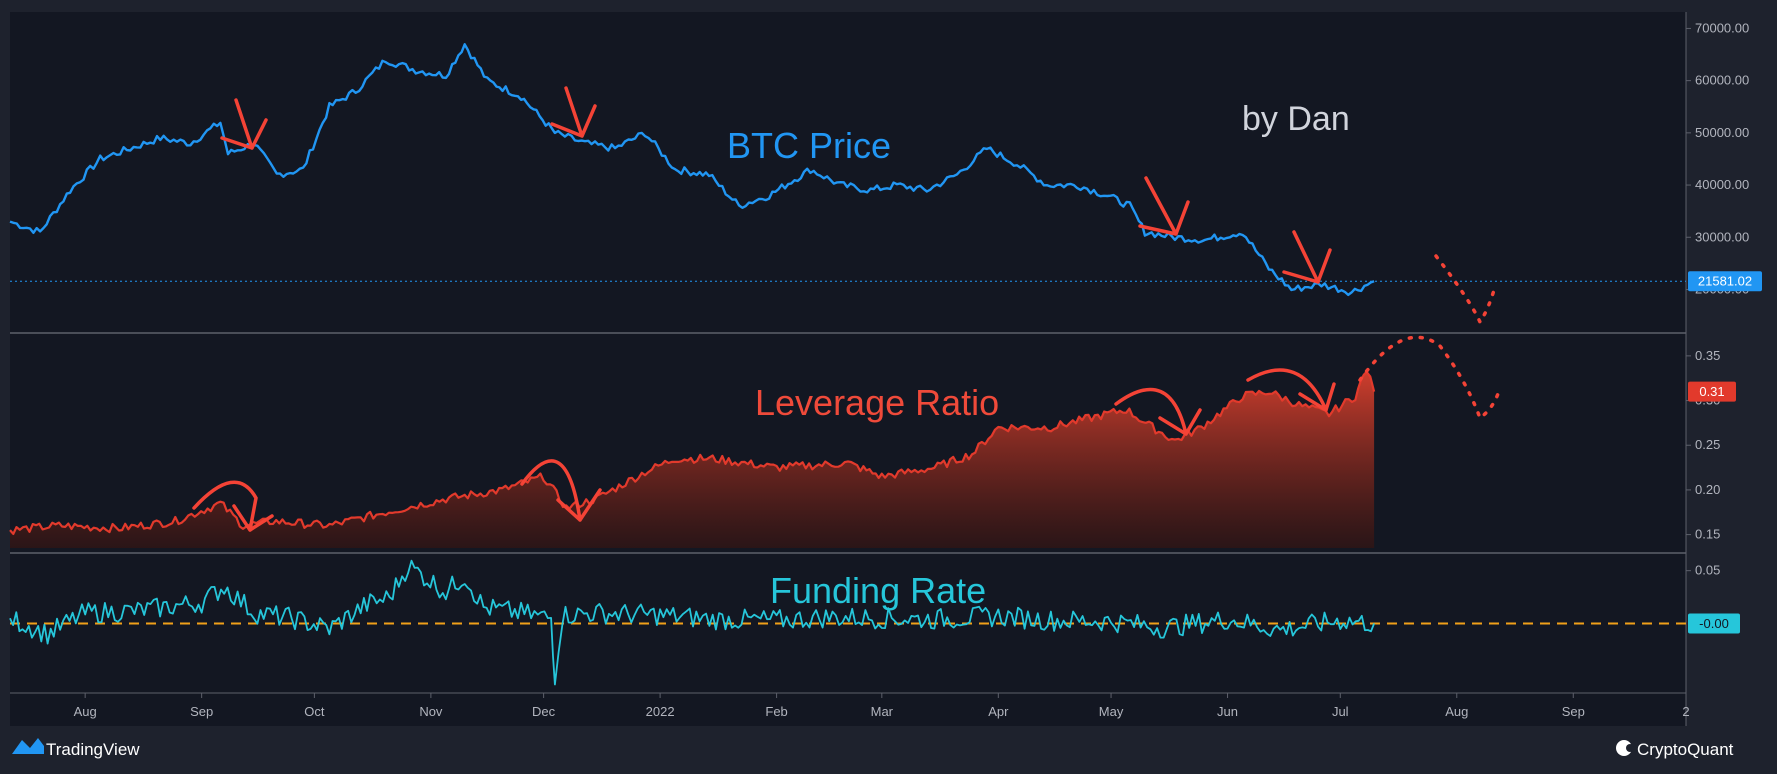 The image size is (1777, 774). What do you see at coordinates (1722, 132) in the screenshot?
I see `y-tick-label: 50000.00` at bounding box center [1722, 132].